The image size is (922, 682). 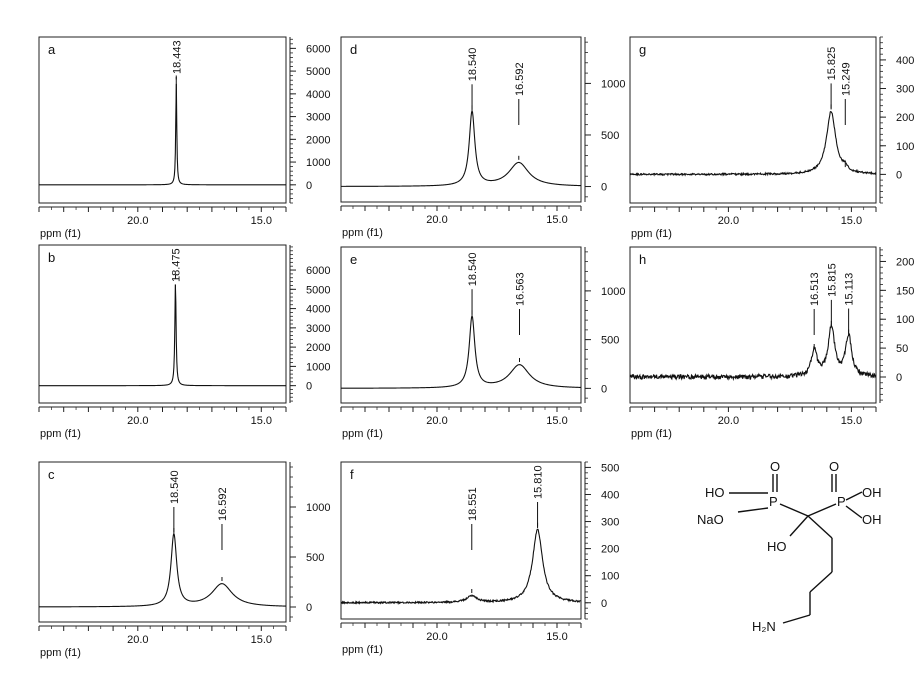 What do you see at coordinates (51, 474) in the screenshot?
I see `panel-label: c` at bounding box center [51, 474].